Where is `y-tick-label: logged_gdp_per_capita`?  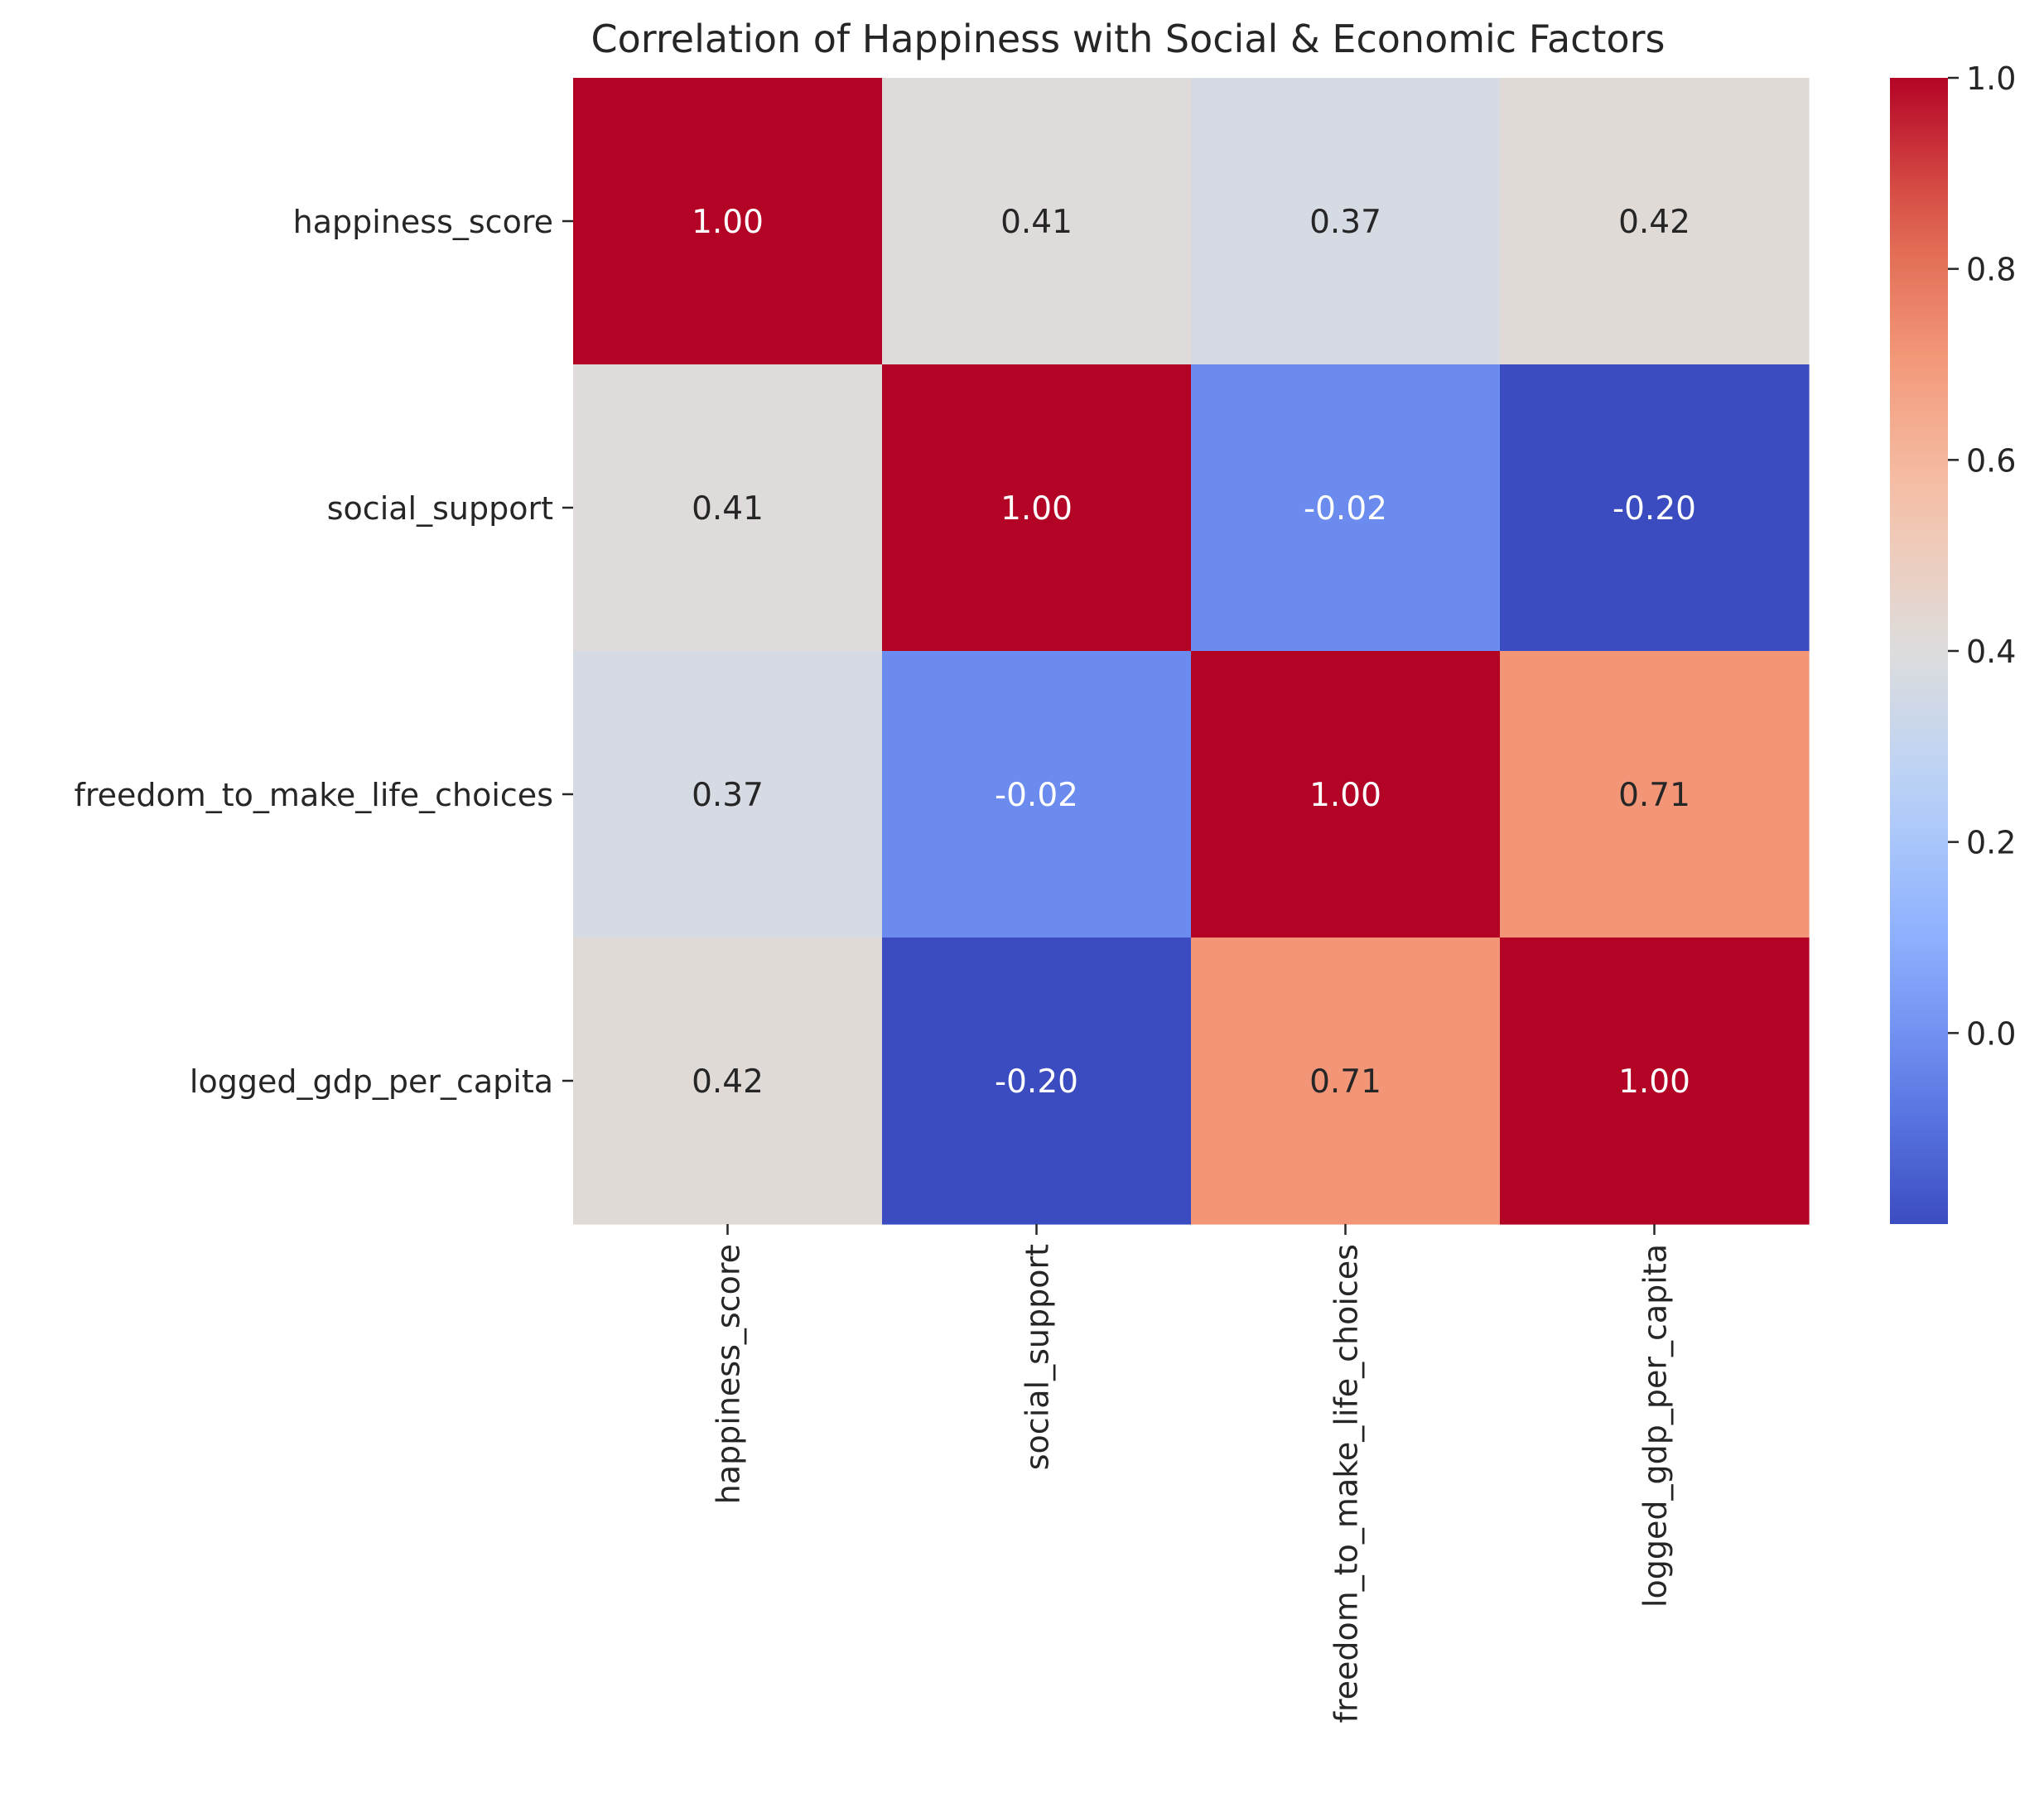
y-tick-label: logged_gdp_per_capita is located at coordinates (372, 1081).